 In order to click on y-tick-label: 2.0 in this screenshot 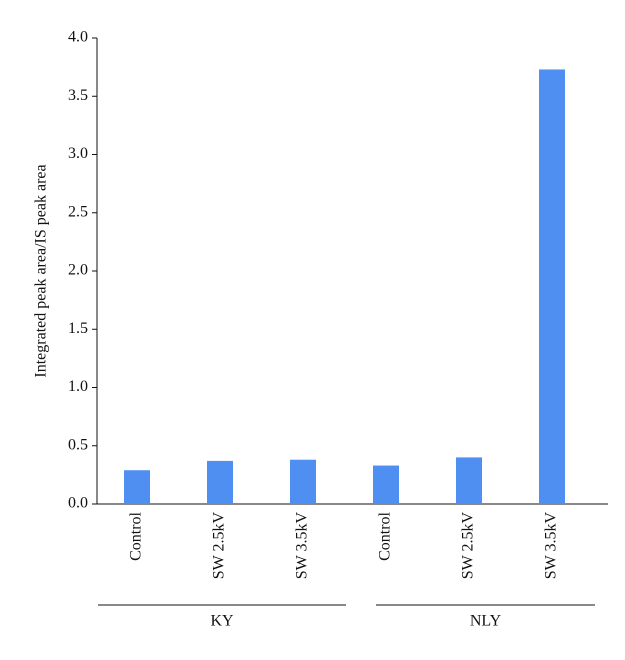, I will do `click(78, 270)`.